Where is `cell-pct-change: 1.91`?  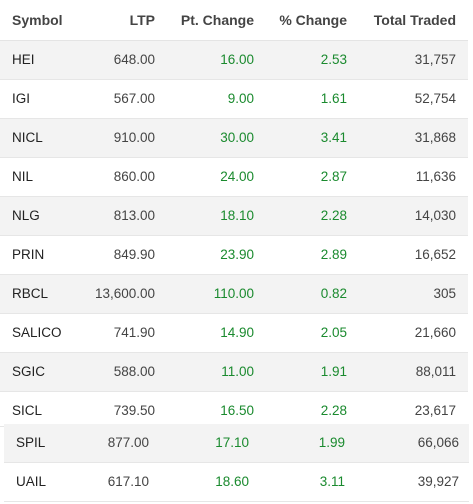 cell-pct-change: 1.91 is located at coordinates (333, 371).